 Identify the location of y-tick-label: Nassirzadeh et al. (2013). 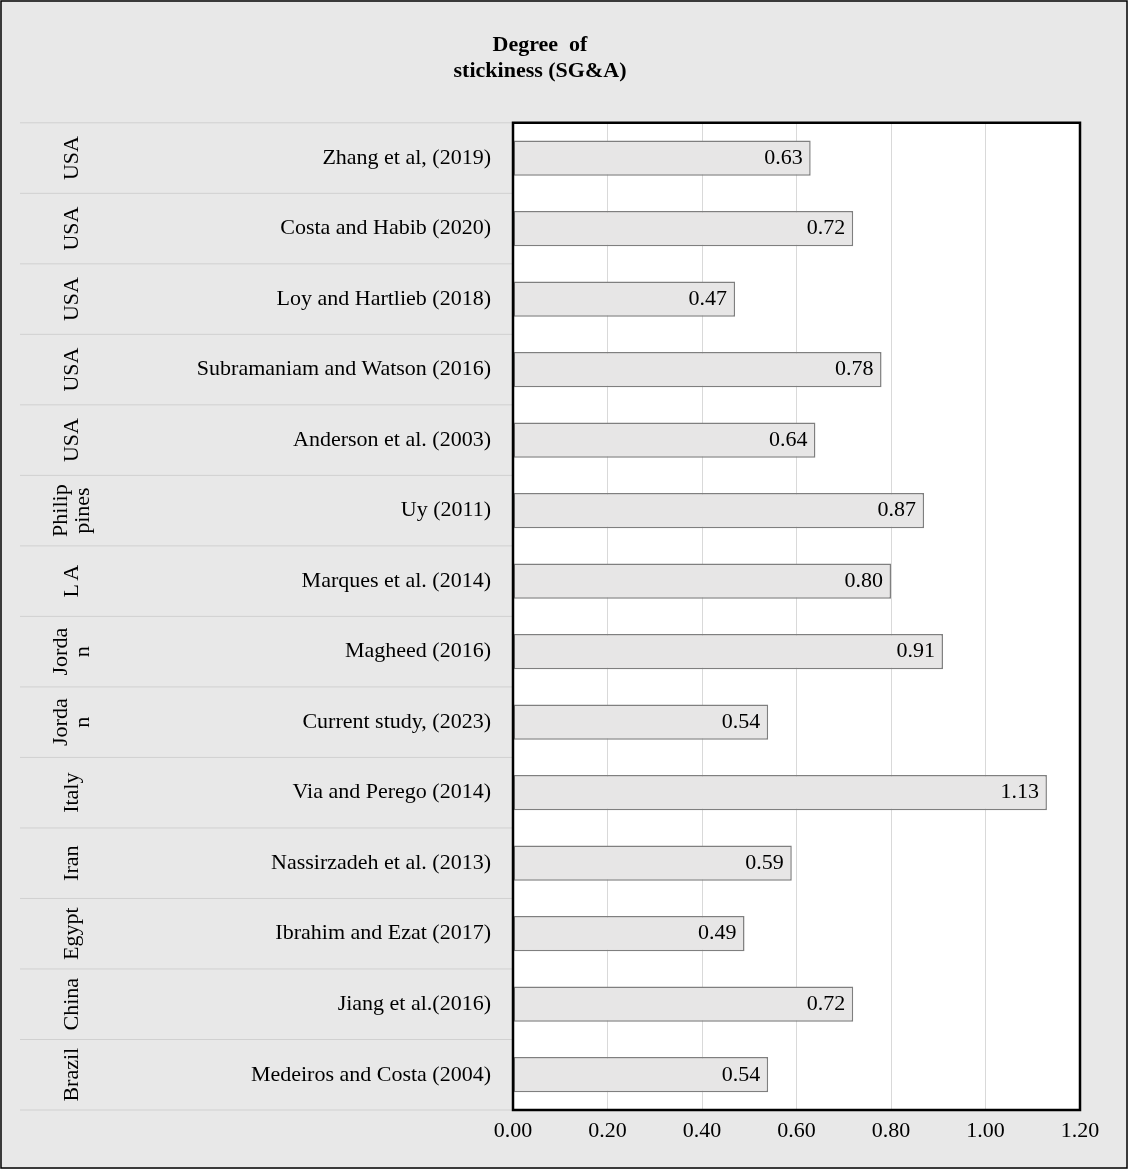
(381, 861).